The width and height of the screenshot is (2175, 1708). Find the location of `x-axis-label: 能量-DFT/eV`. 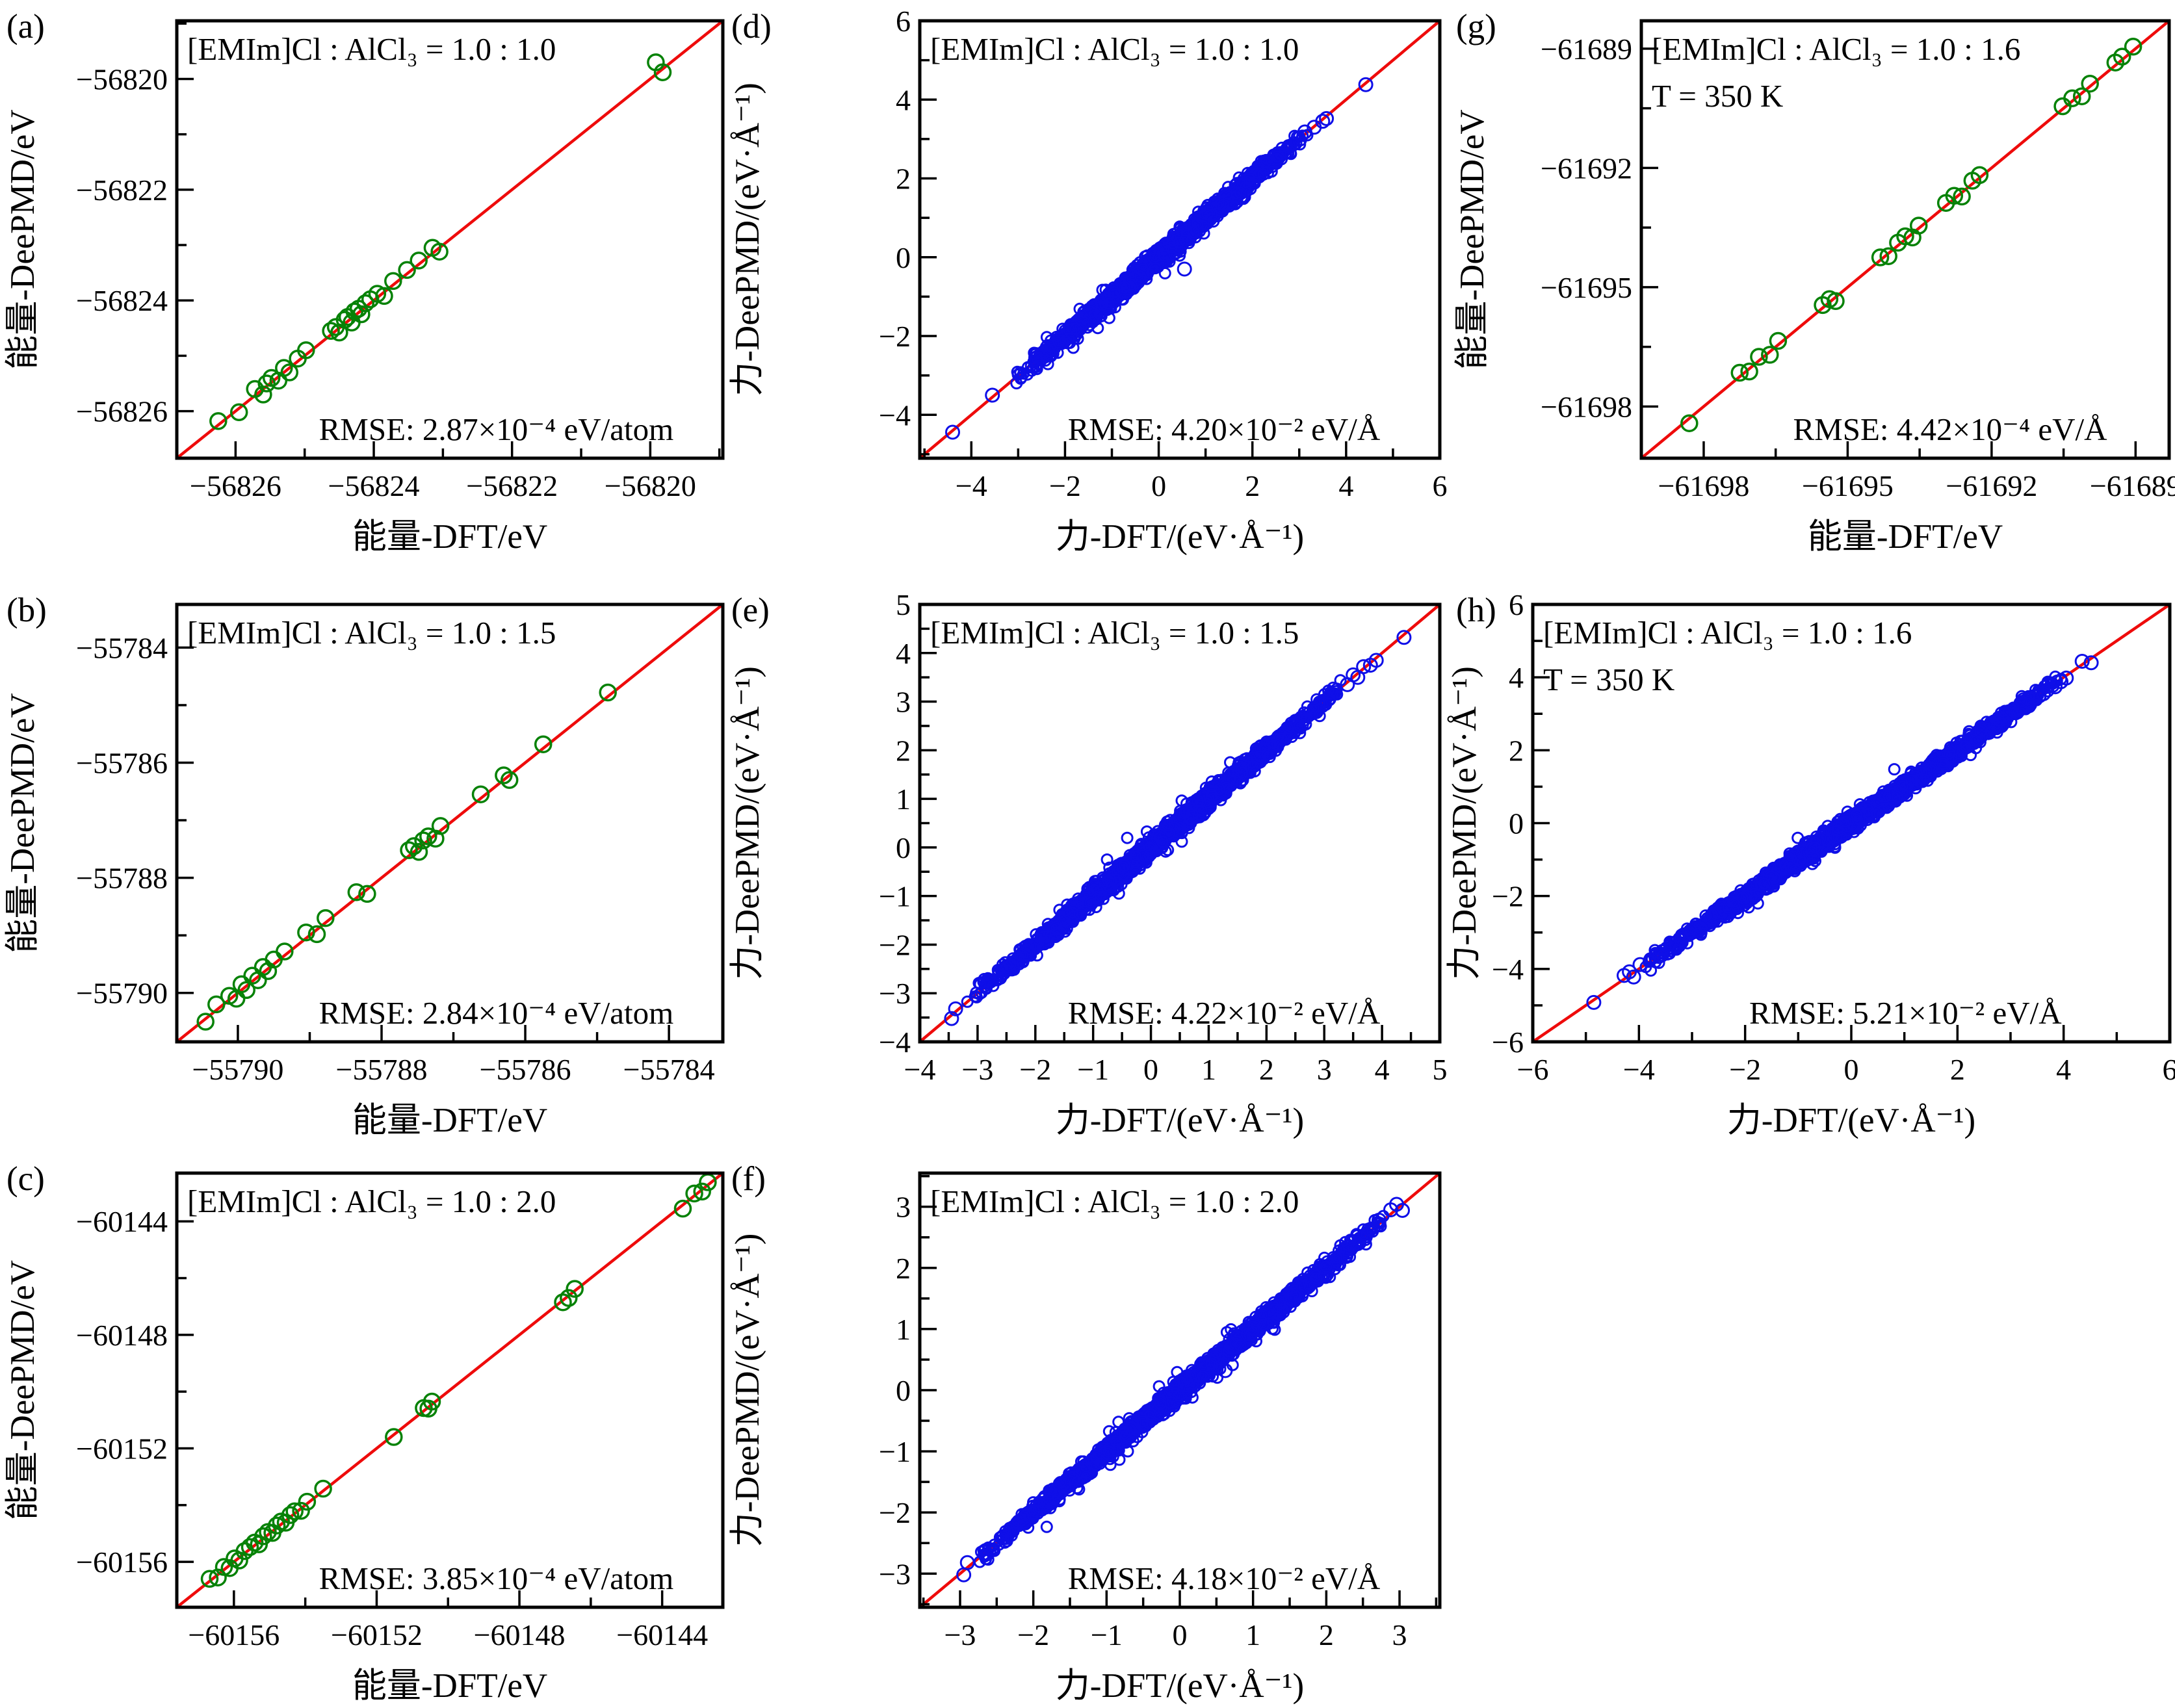

x-axis-label: 能量-DFT/eV is located at coordinates (450, 537).